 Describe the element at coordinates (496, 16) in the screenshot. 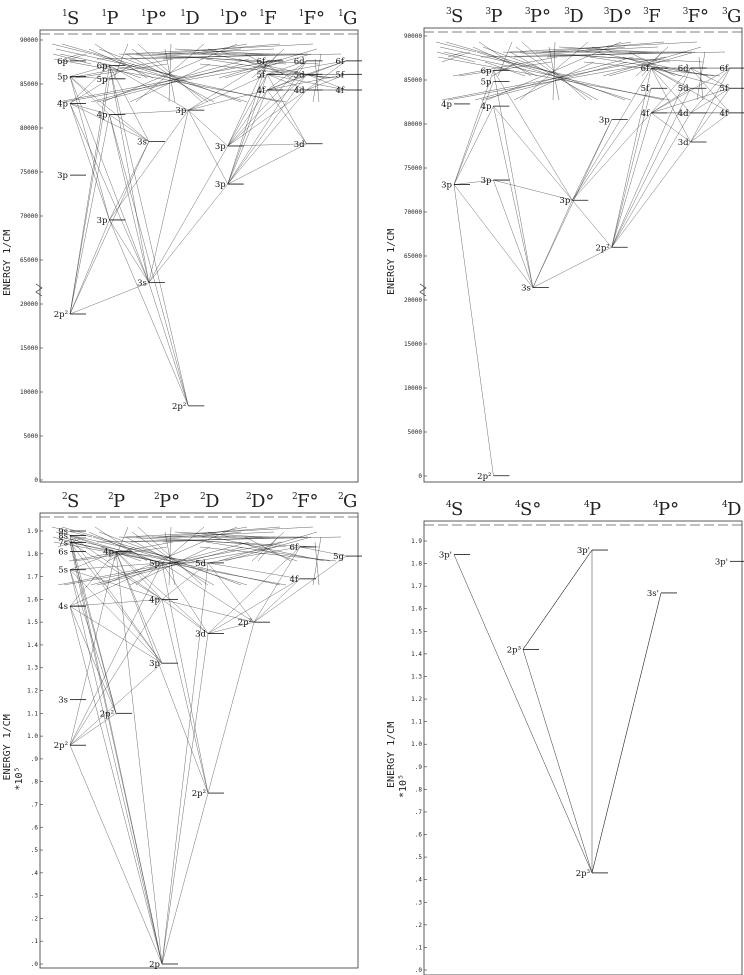

I see `term-letter: P` at that location.